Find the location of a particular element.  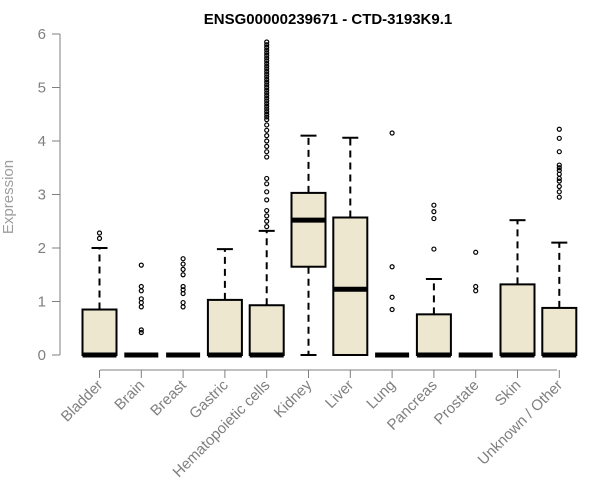

x-tick-label: Brain is located at coordinates (129, 395).